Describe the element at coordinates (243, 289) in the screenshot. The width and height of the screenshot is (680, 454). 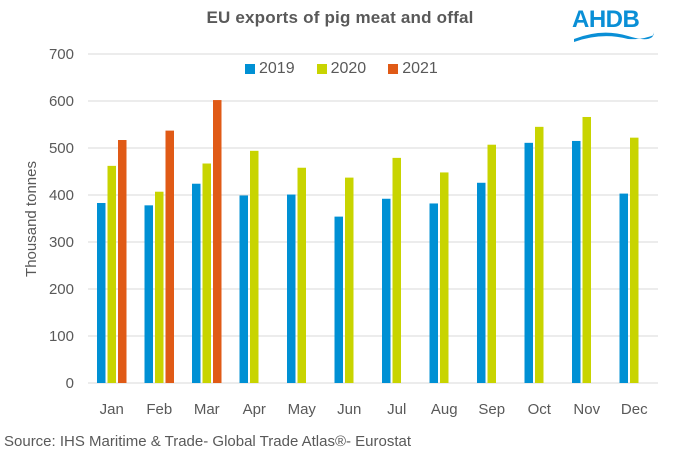
I see `bar-2019-apr` at that location.